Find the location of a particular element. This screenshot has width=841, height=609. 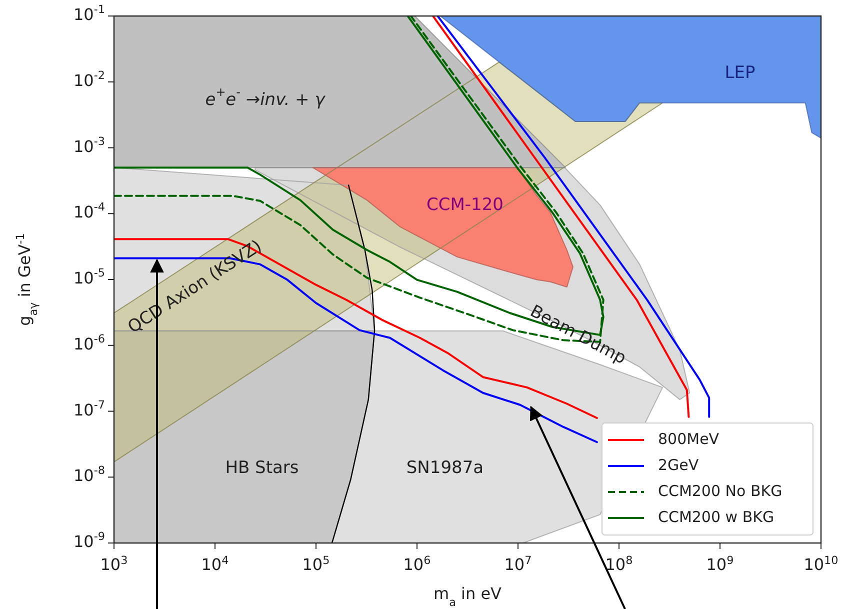

annotation: LEP is located at coordinates (740, 72).